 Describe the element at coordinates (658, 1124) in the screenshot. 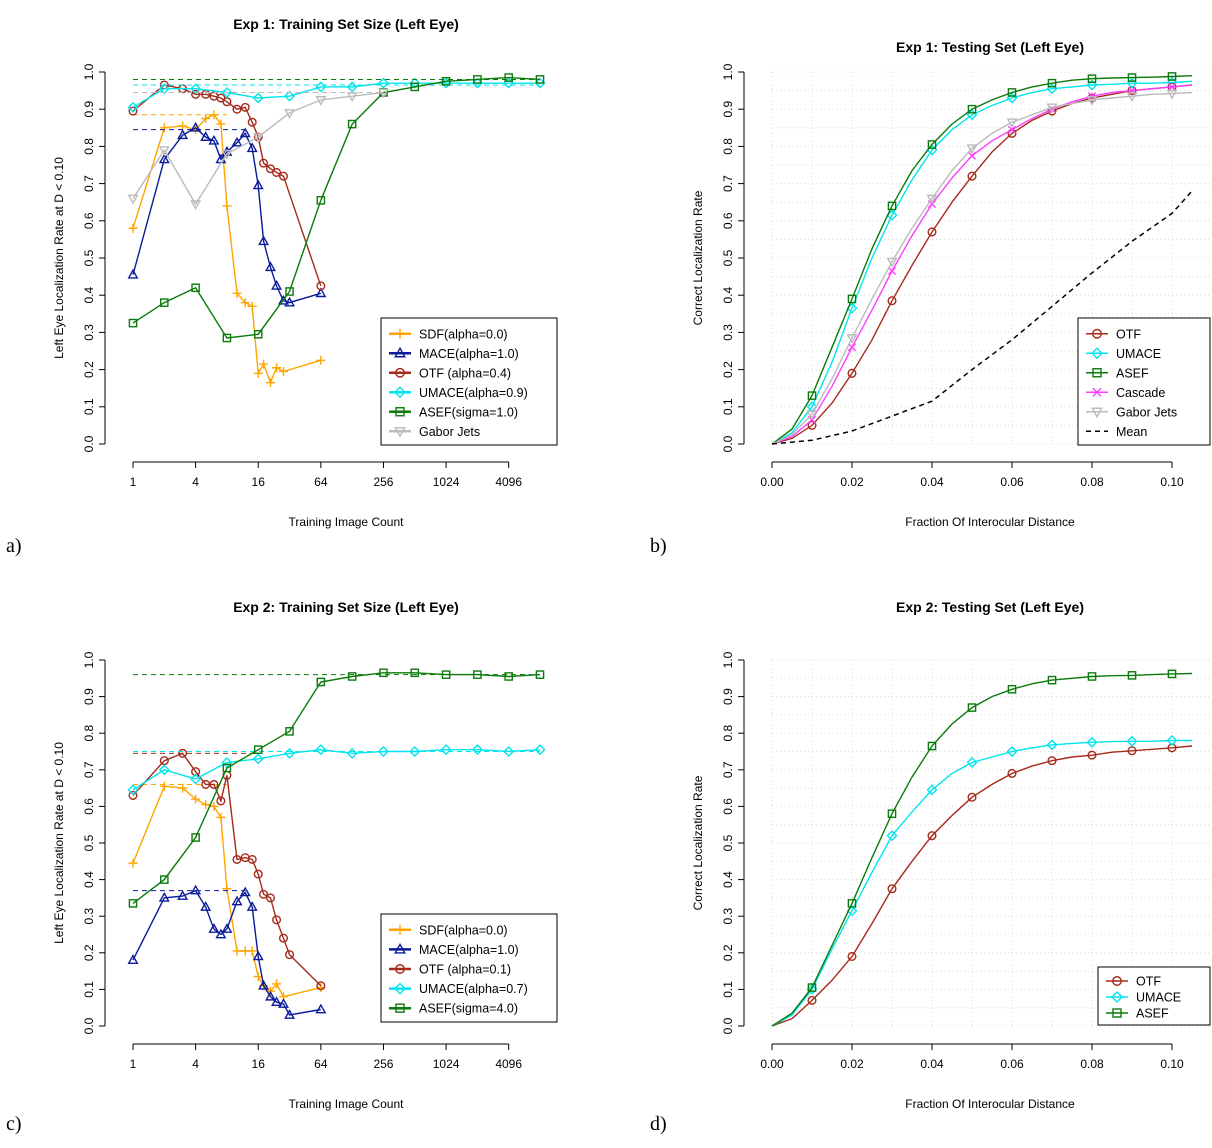

I see `panel-letter-d: d)` at that location.